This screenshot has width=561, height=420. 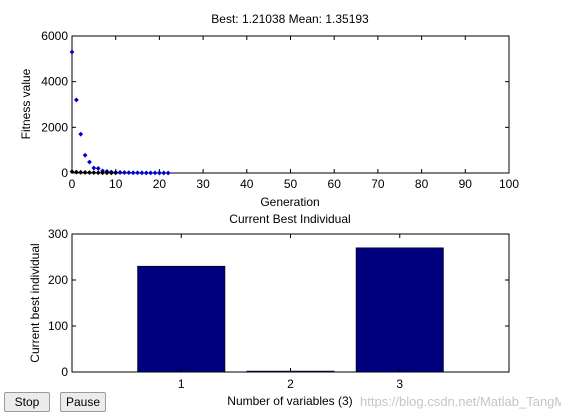 What do you see at coordinates (58, 280) in the screenshot?
I see `best-individual-y-tick-label: 200` at bounding box center [58, 280].